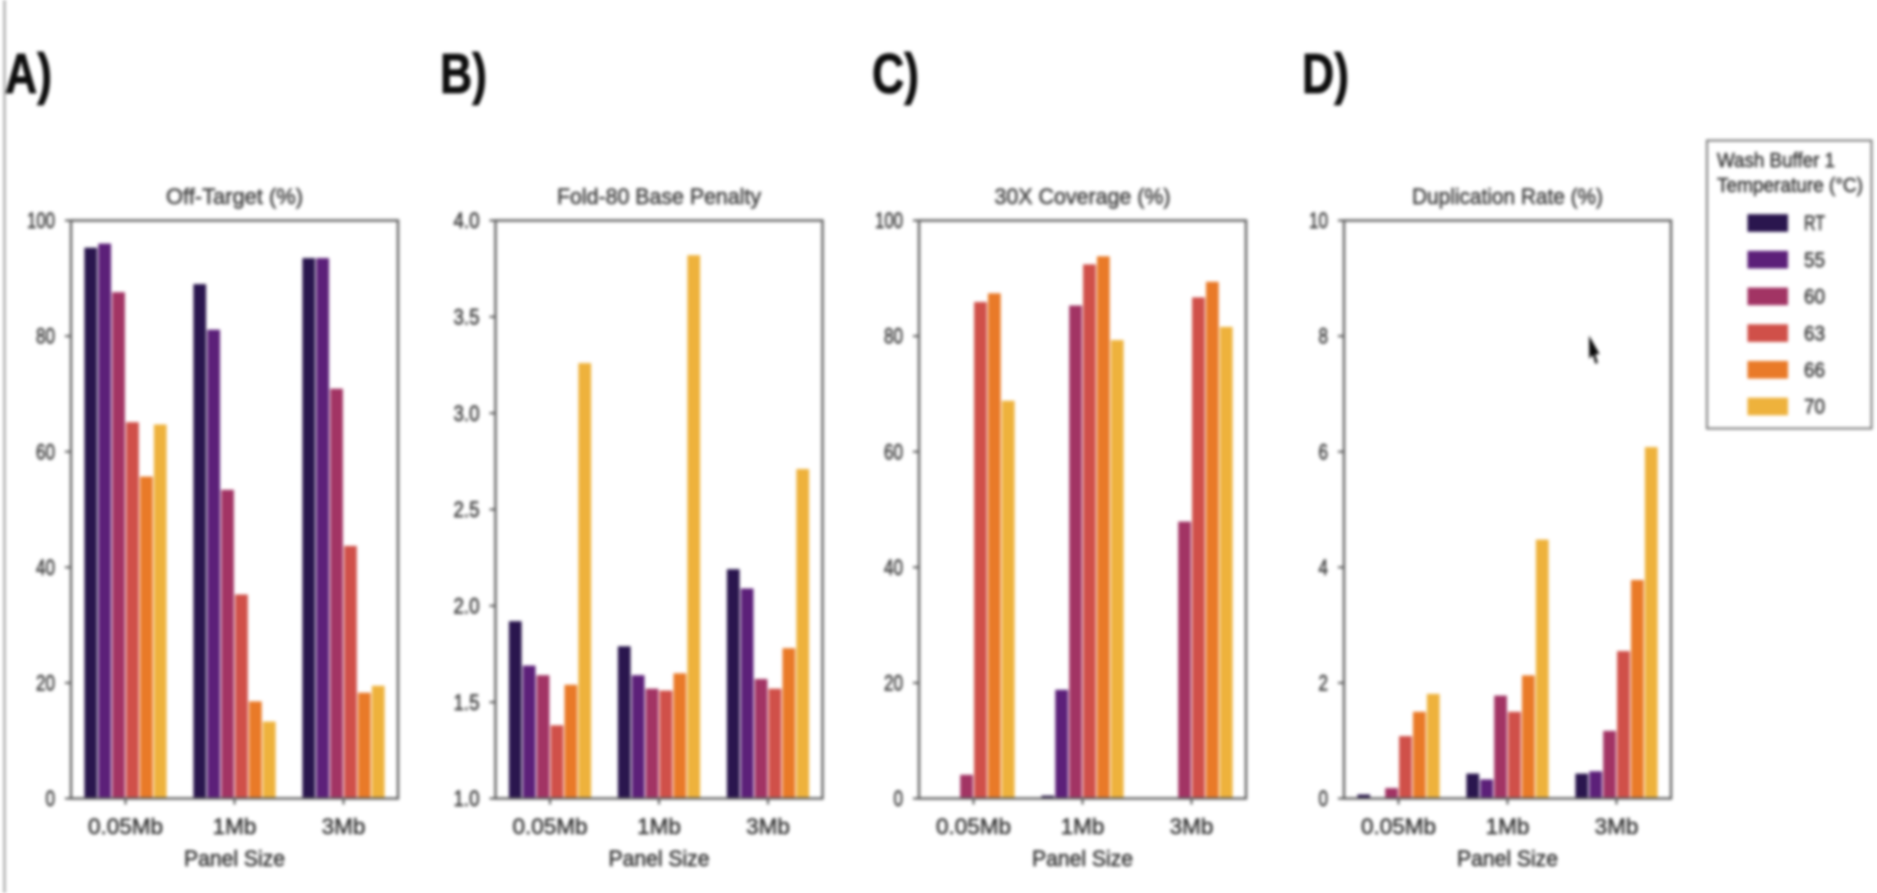  I want to click on svg-text: 2.0, so click(467, 605).